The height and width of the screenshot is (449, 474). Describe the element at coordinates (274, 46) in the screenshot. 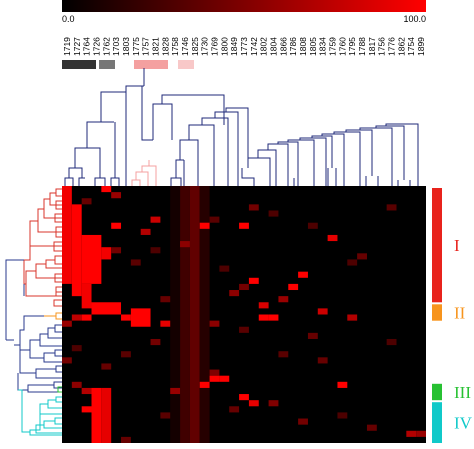

I see `column-label: 1804` at that location.